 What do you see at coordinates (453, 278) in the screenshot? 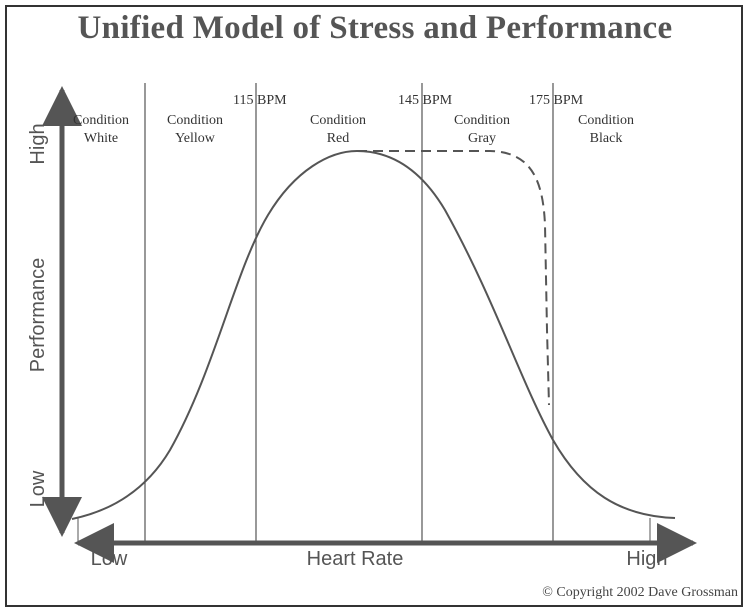
I see `dashed-sustained-curve` at bounding box center [453, 278].